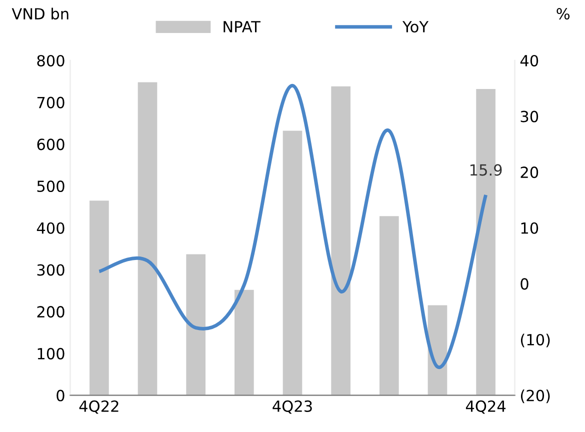 This screenshot has width=585, height=432. What do you see at coordinates (51, 354) in the screenshot?
I see `y-tick-label: 100` at bounding box center [51, 354].